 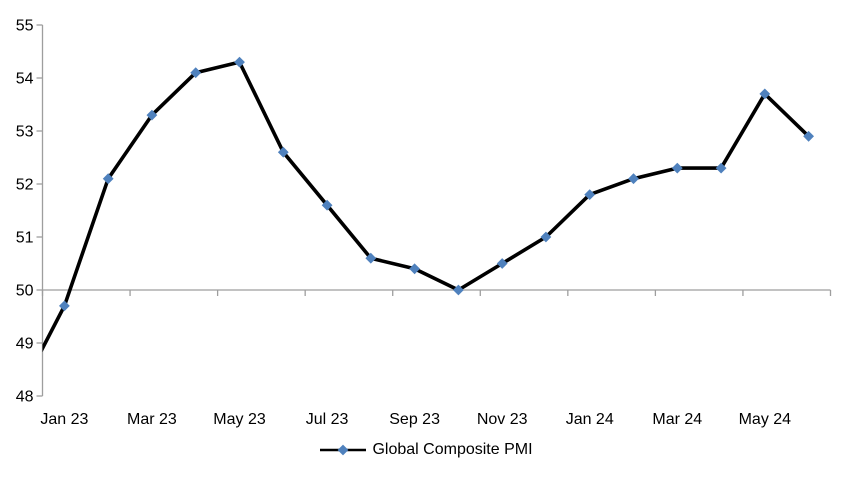 What do you see at coordinates (327, 419) in the screenshot?
I see `x-axis-tick-label: Jul 23` at bounding box center [327, 419].